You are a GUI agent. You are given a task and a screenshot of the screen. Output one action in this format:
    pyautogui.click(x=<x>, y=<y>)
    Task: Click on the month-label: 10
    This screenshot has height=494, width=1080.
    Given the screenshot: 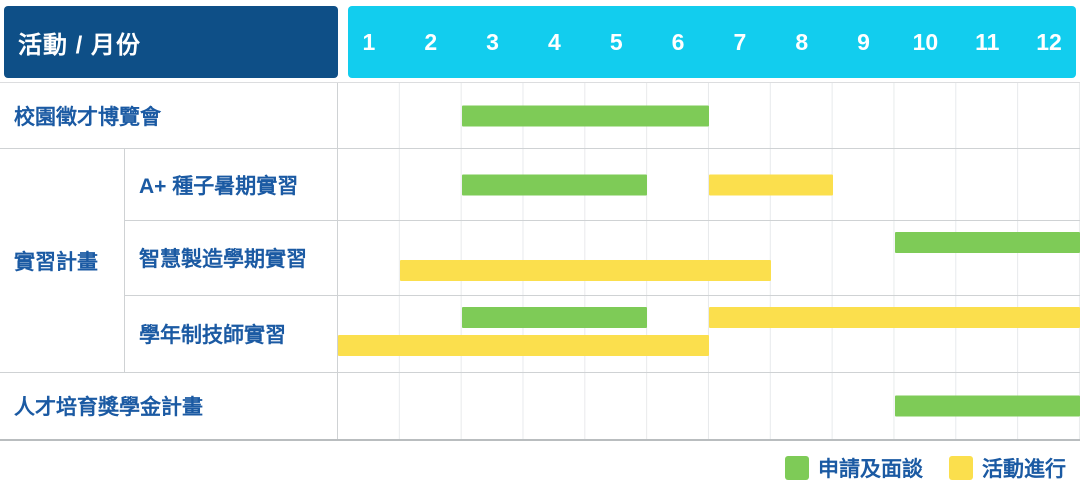 What is the action you would take?
    pyautogui.click(x=925, y=41)
    